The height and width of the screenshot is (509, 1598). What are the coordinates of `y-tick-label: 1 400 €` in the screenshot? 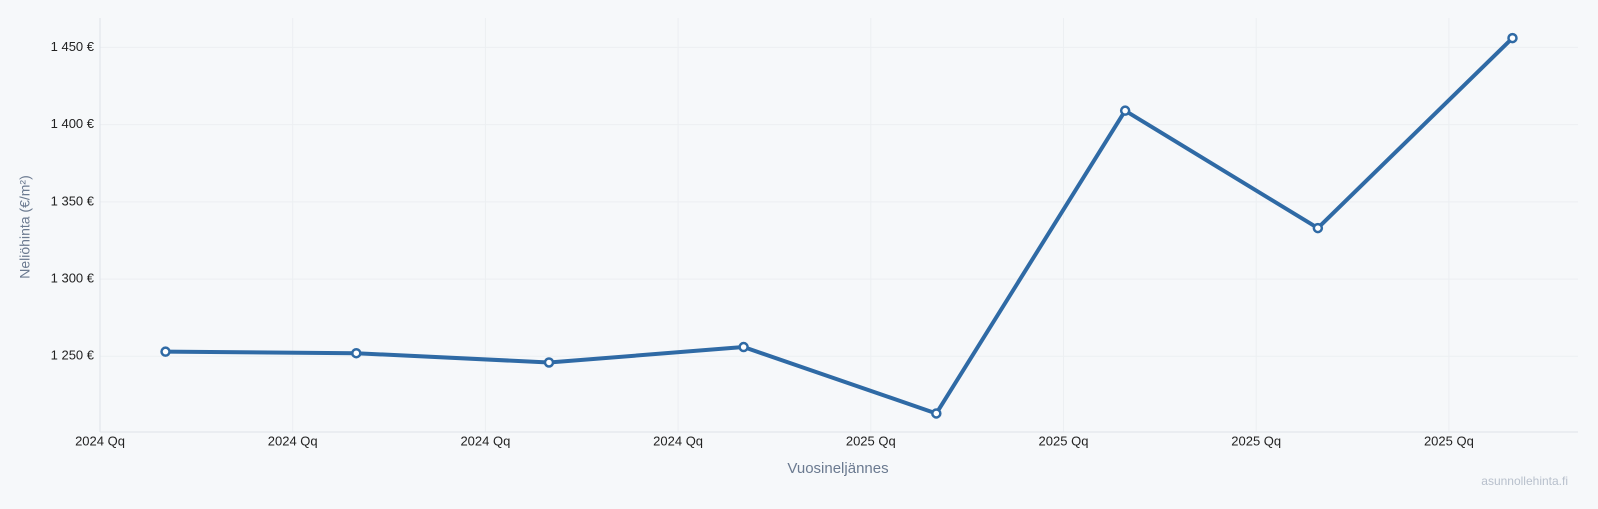 It's located at (73, 123).